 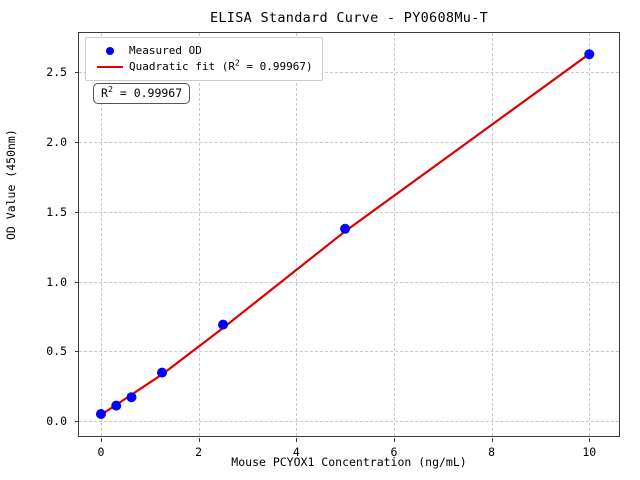 I want to click on x-tick-label: 2, so click(x=199, y=452).